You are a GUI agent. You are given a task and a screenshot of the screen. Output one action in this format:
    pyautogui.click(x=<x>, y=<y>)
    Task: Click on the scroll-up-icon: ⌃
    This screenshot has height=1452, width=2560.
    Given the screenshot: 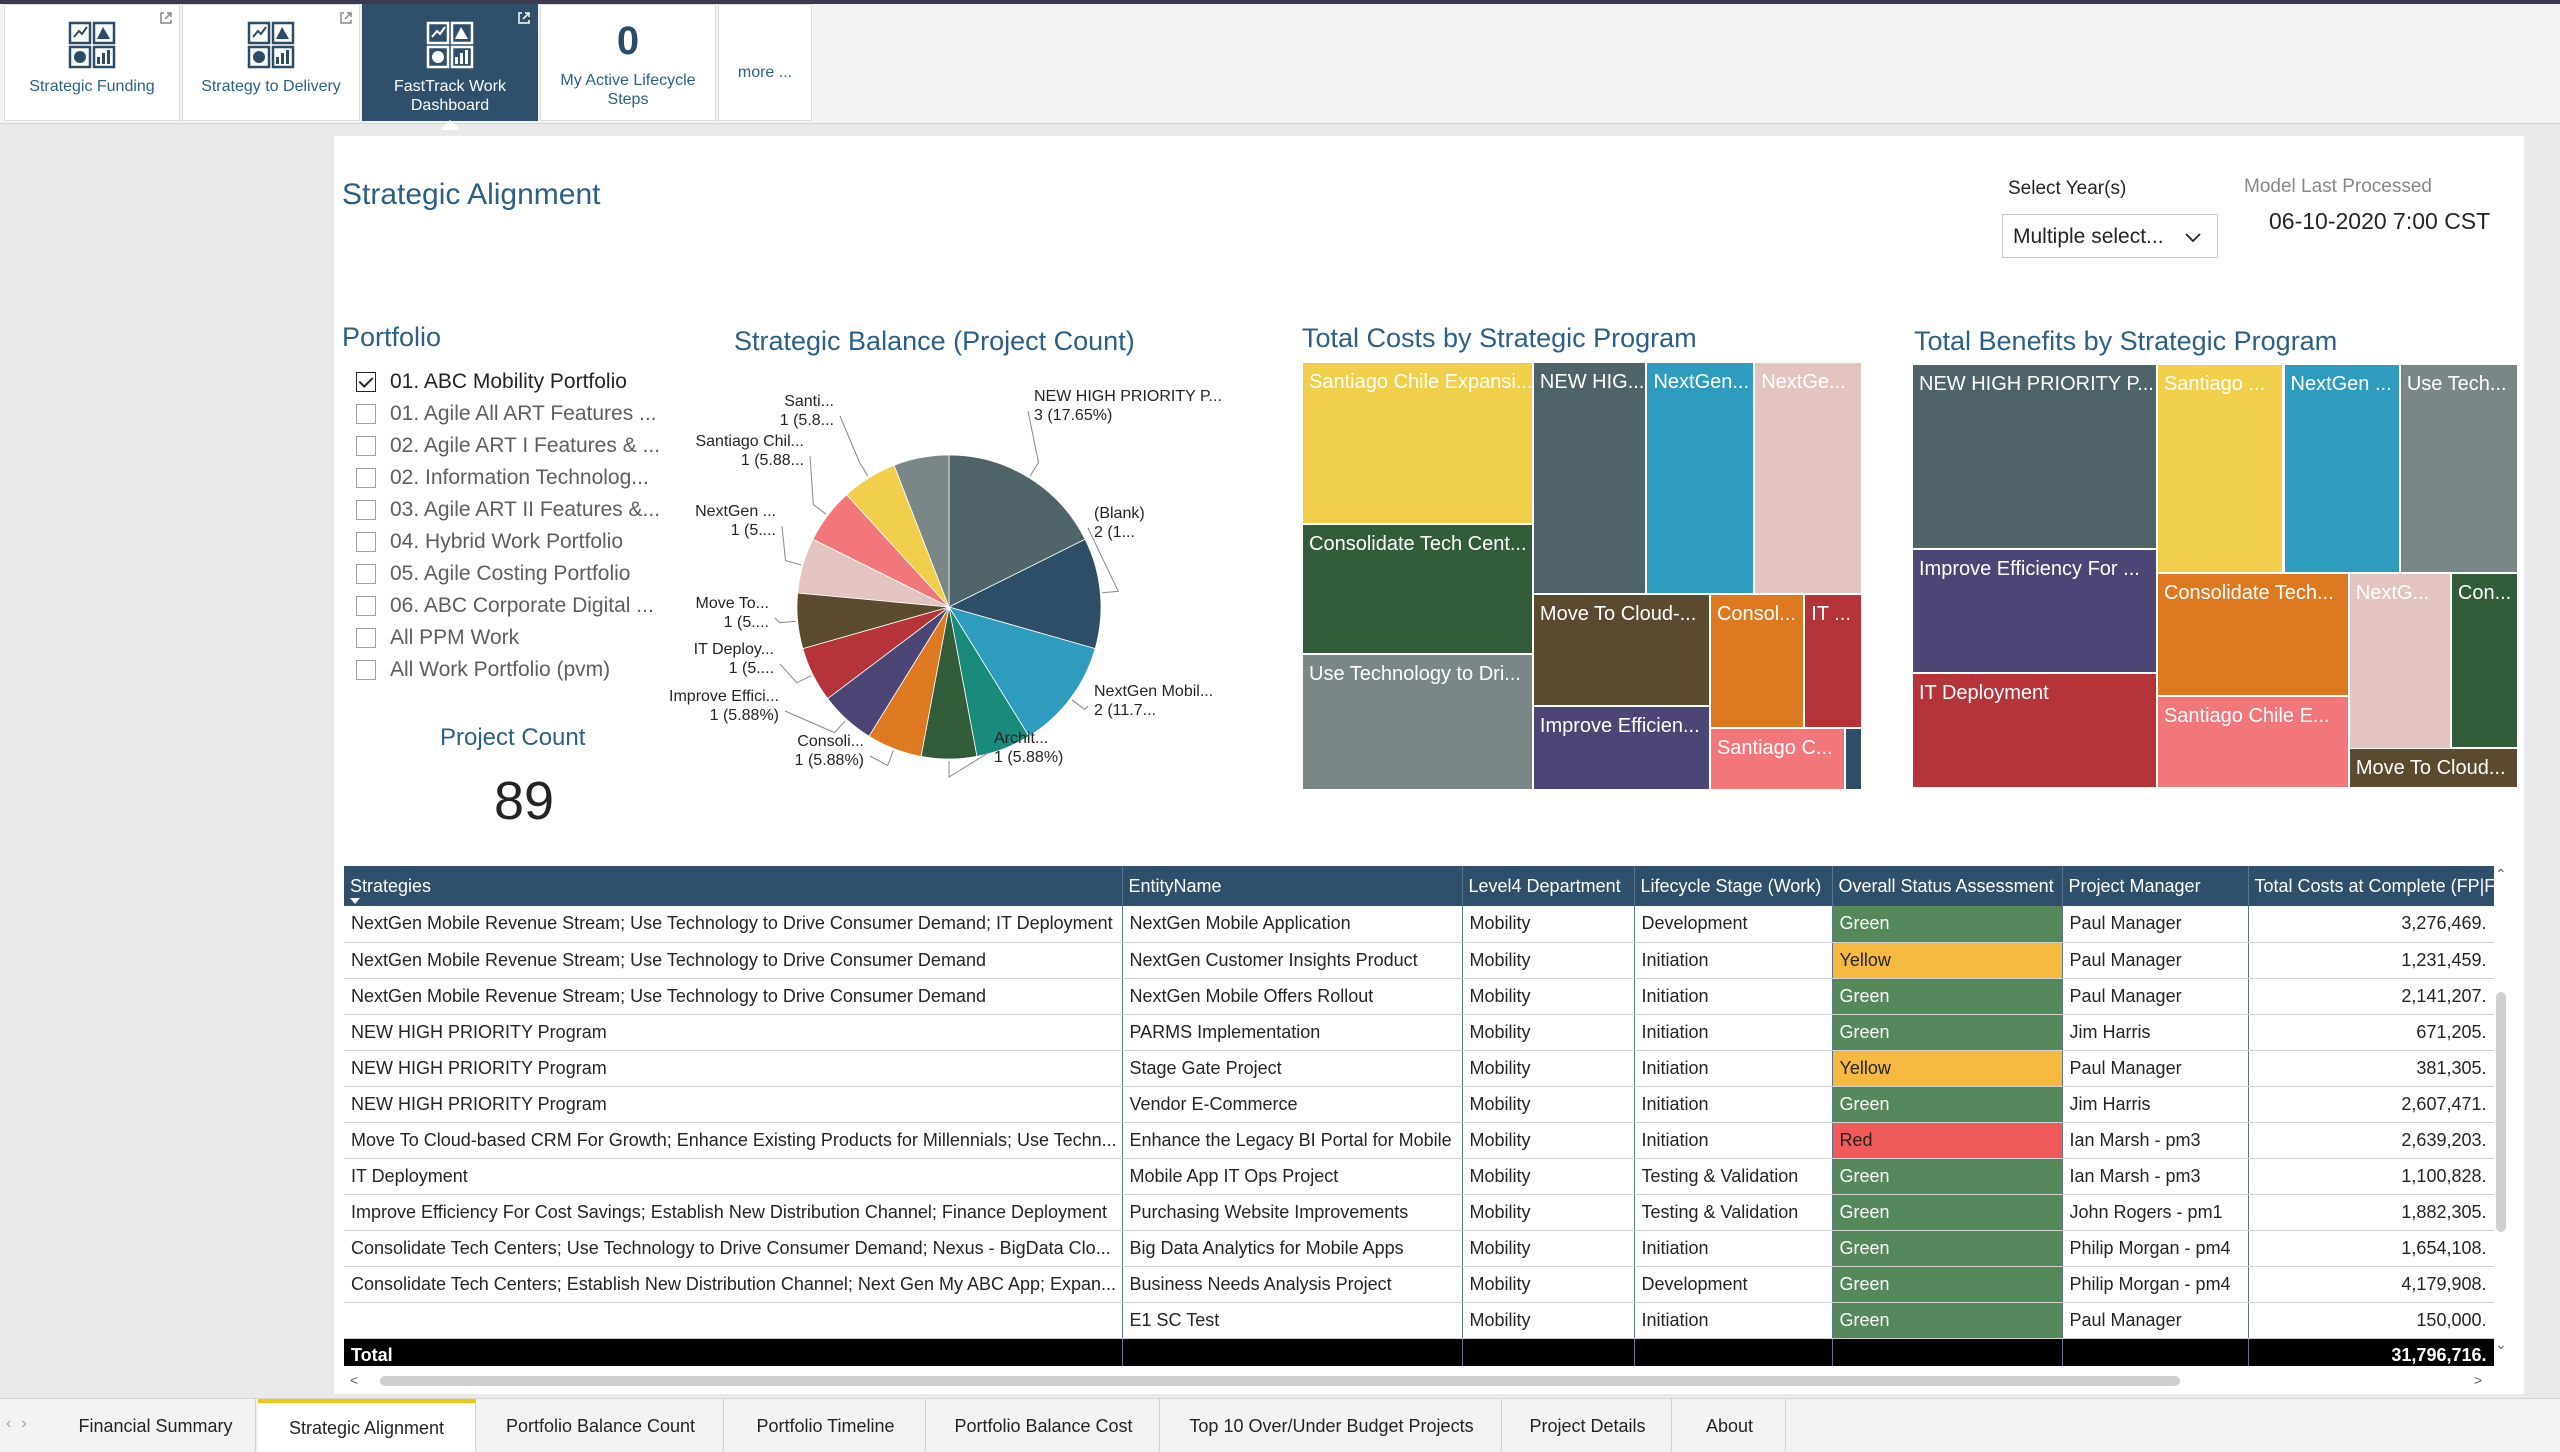 What is the action you would take?
    pyautogui.click(x=2501, y=874)
    